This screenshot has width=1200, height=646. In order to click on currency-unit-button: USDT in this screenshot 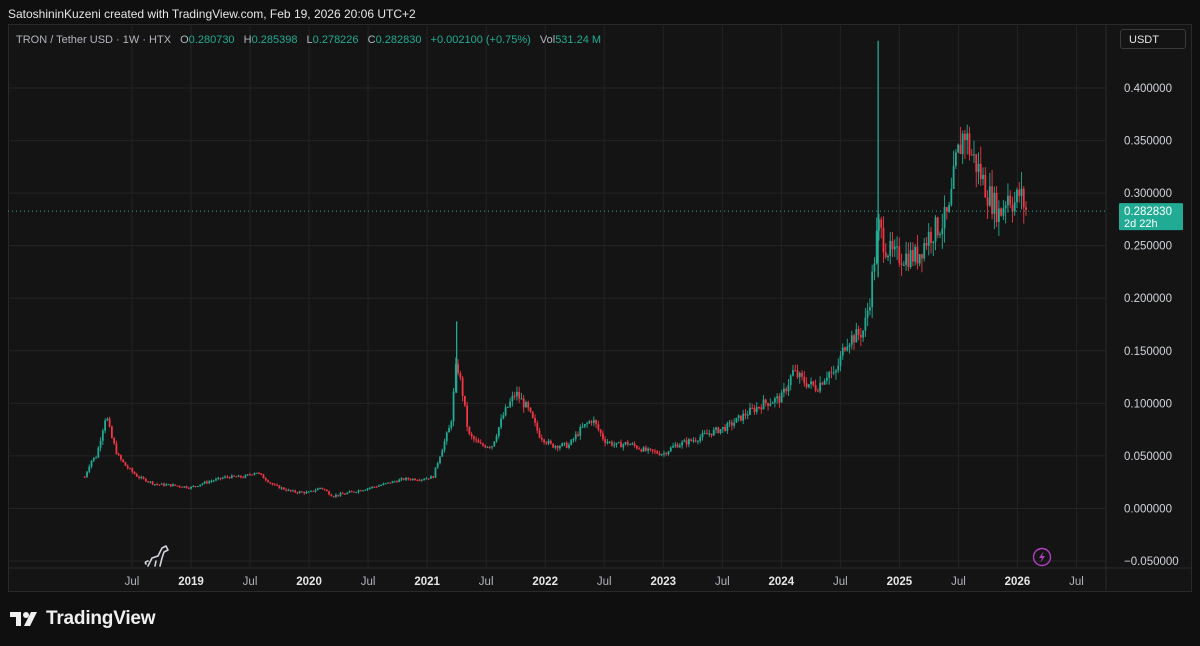, I will do `click(1153, 39)`.